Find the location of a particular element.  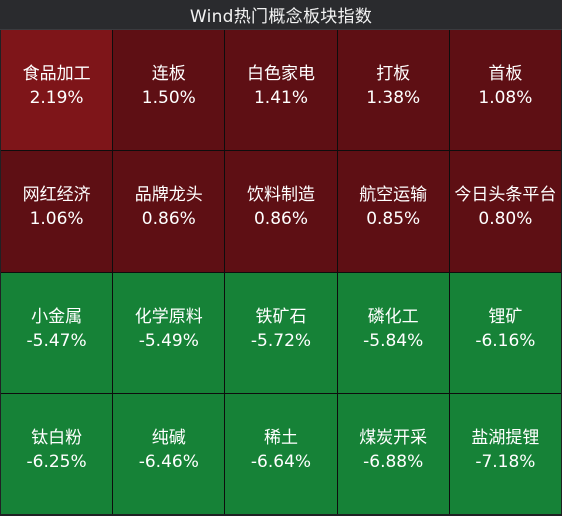

sector-tile: 纯碱 -6.46% is located at coordinates (169, 453).